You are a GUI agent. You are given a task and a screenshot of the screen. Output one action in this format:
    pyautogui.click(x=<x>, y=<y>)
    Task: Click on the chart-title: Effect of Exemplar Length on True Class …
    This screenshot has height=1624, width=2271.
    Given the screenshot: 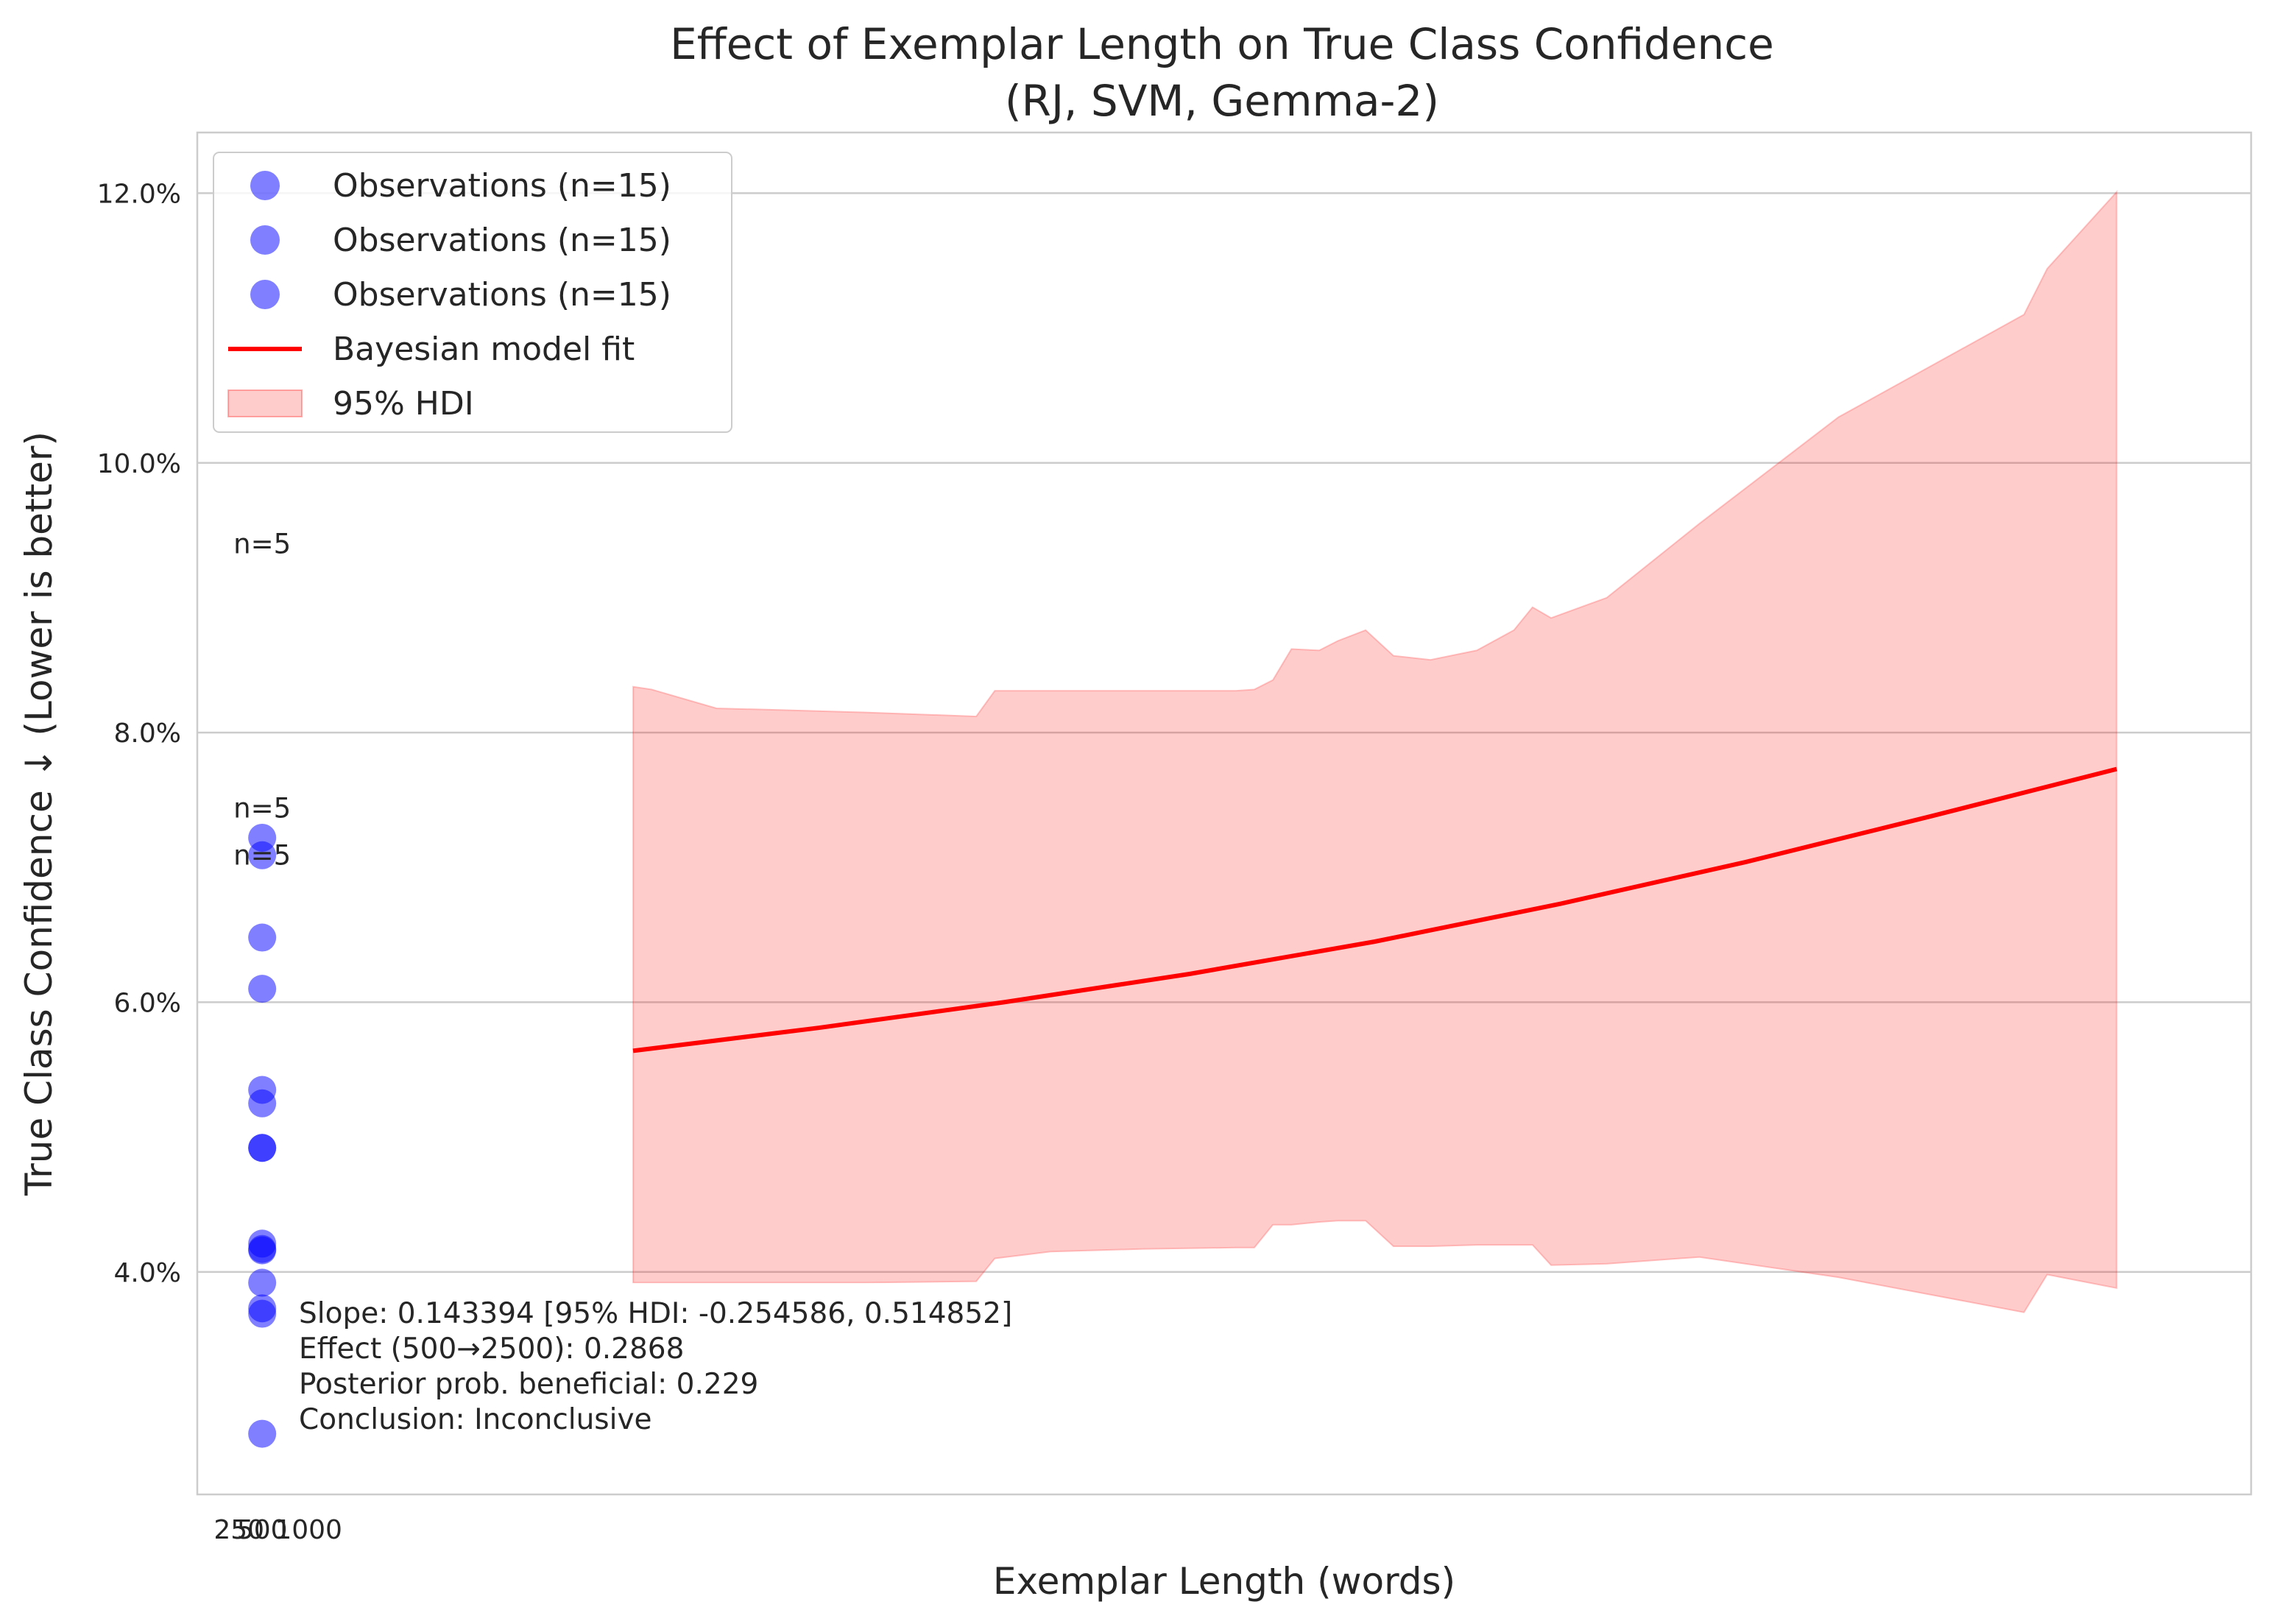 What is the action you would take?
    pyautogui.click(x=1222, y=44)
    